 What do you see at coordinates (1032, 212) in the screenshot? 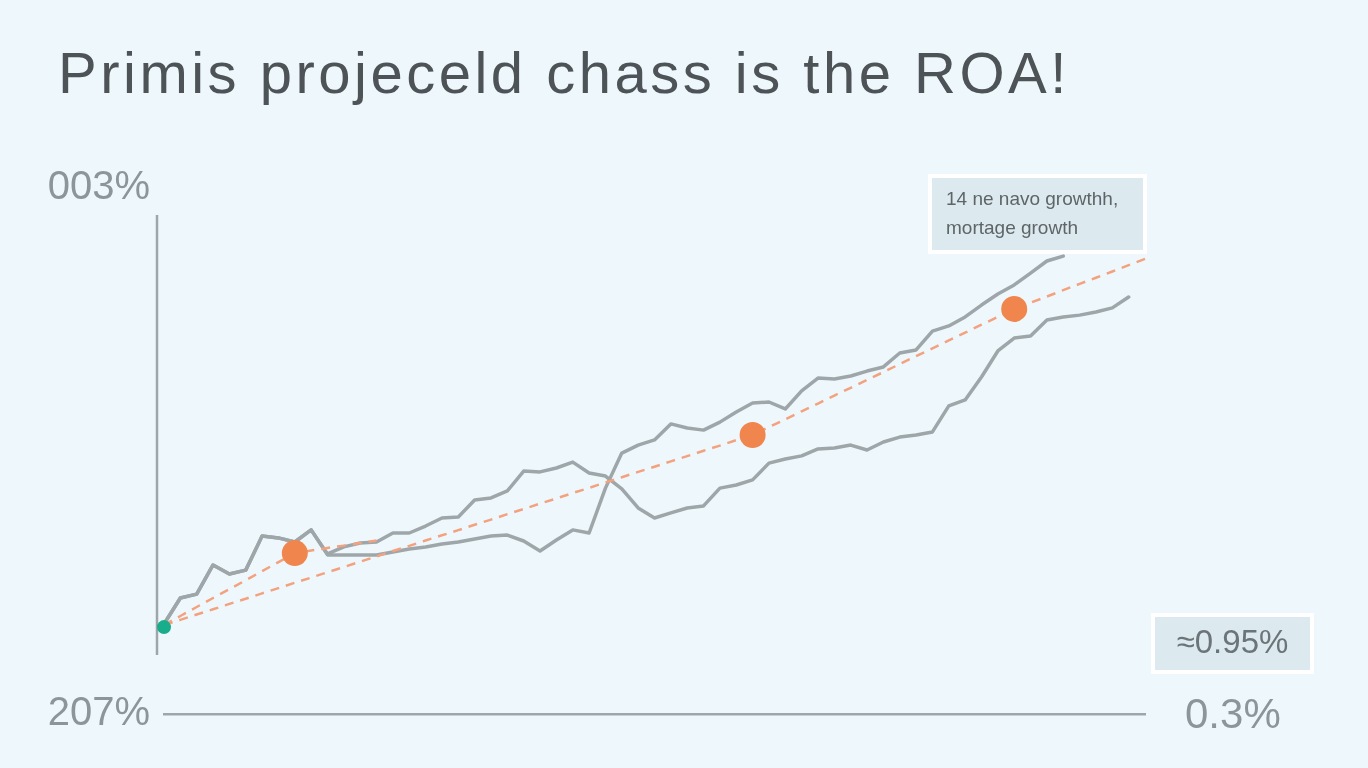
I see `annotation: 14 ne navo growthh, mortage growth` at bounding box center [1032, 212].